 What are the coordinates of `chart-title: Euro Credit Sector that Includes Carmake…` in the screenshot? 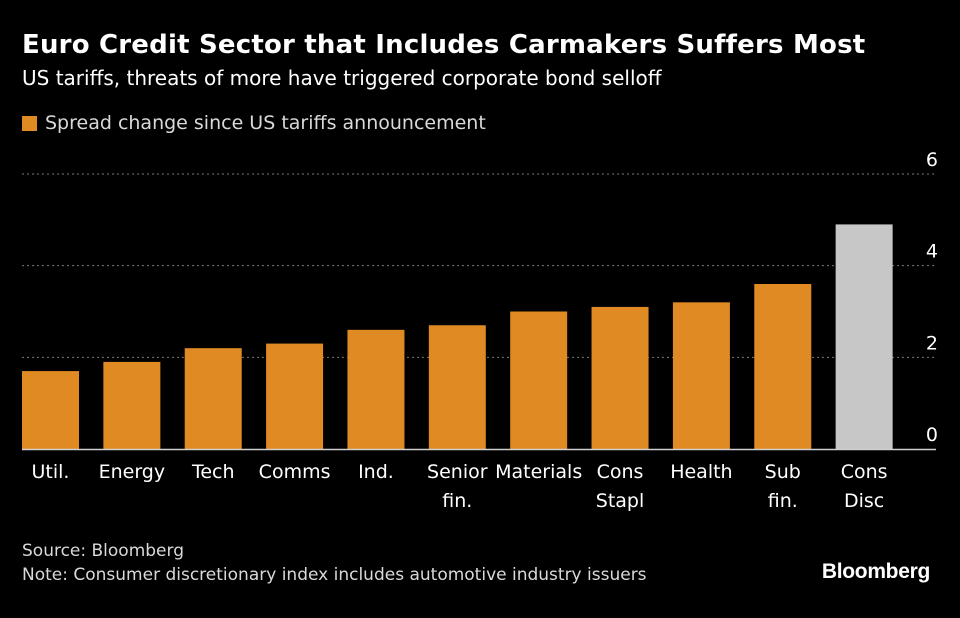 It's located at (444, 45).